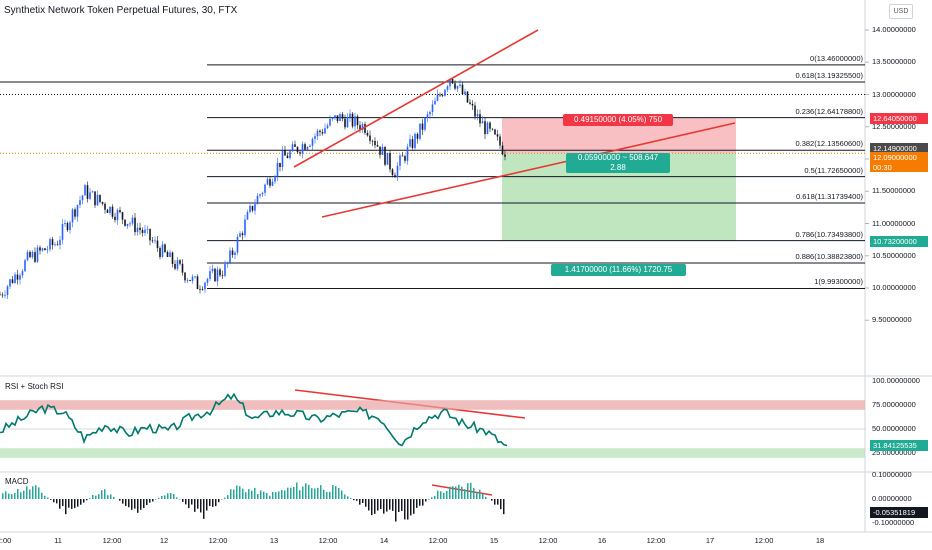 The width and height of the screenshot is (932, 550). What do you see at coordinates (894, 191) in the screenshot?
I see `price-axis-label: 11.50000000` at bounding box center [894, 191].